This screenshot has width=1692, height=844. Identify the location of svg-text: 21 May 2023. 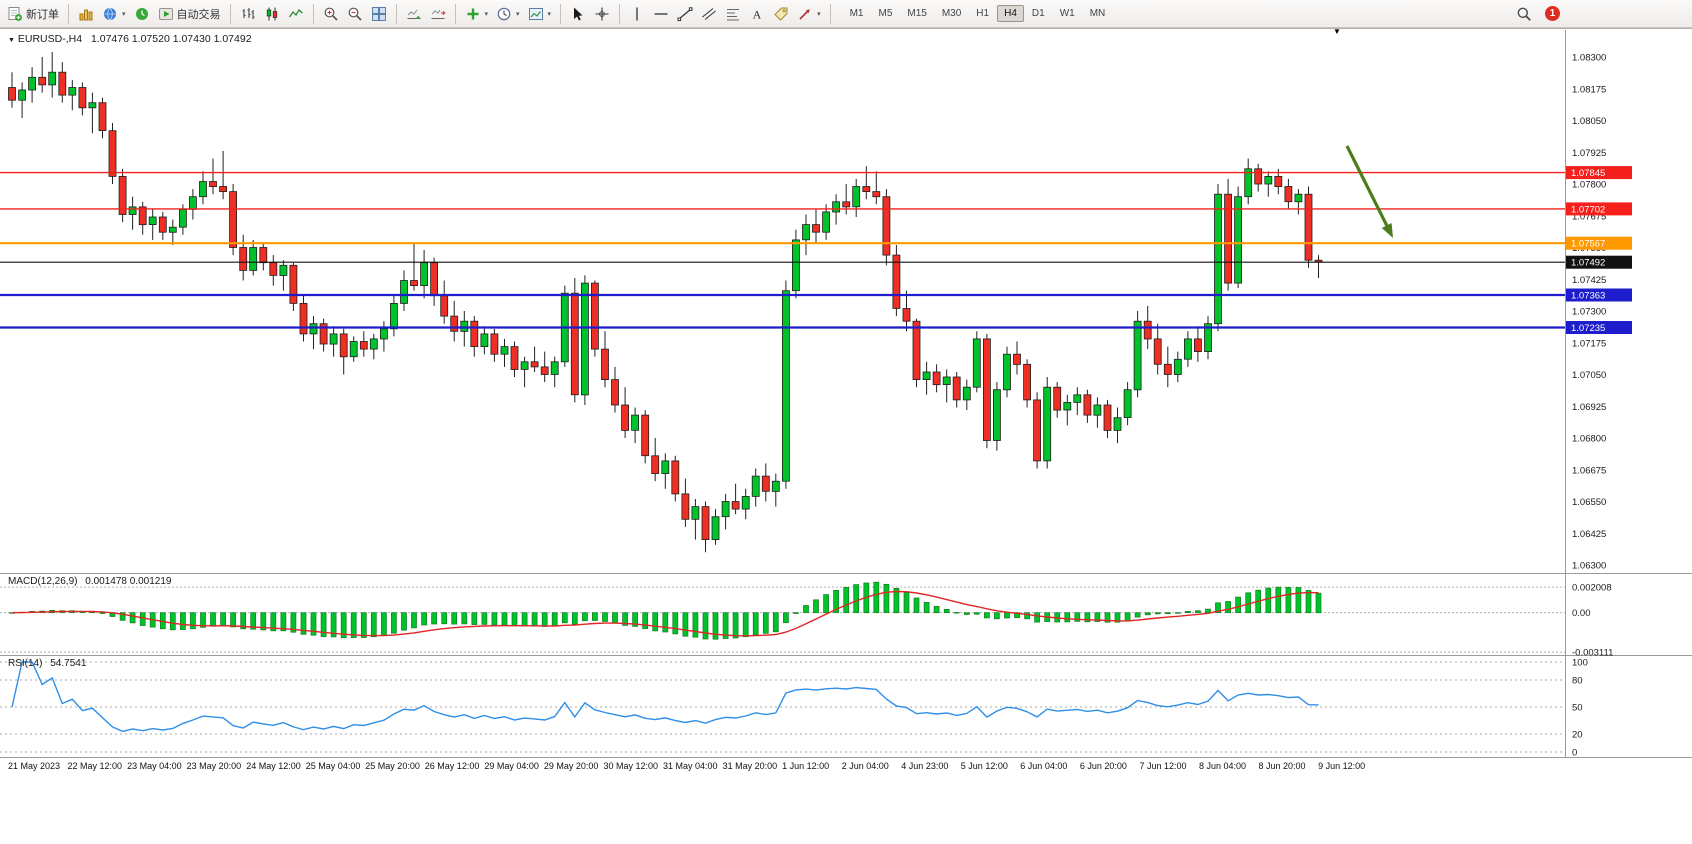
(34, 766).